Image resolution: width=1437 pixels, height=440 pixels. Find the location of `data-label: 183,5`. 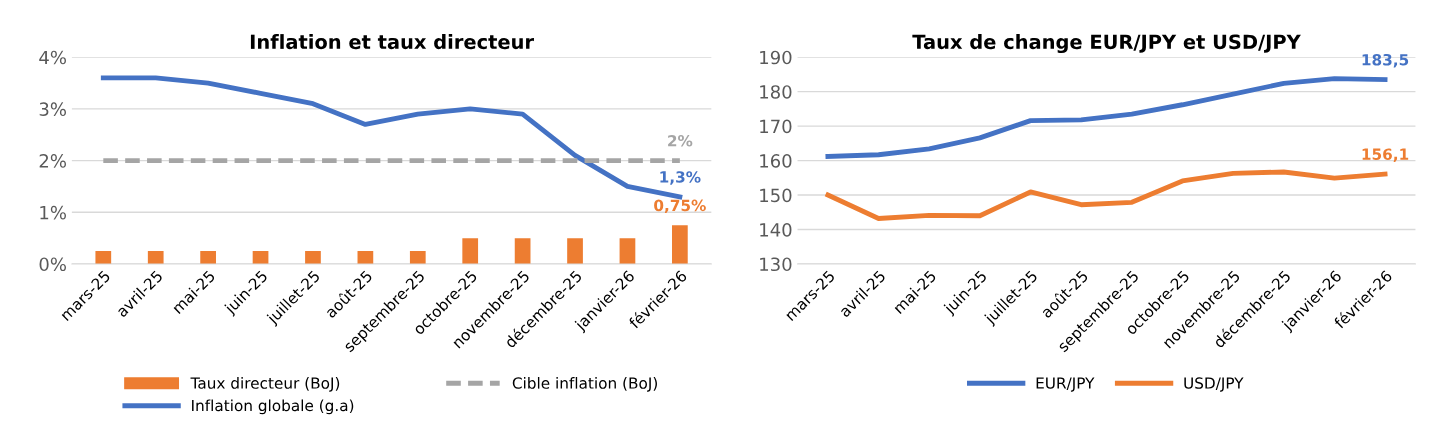

data-label: 183,5 is located at coordinates (1385, 60).